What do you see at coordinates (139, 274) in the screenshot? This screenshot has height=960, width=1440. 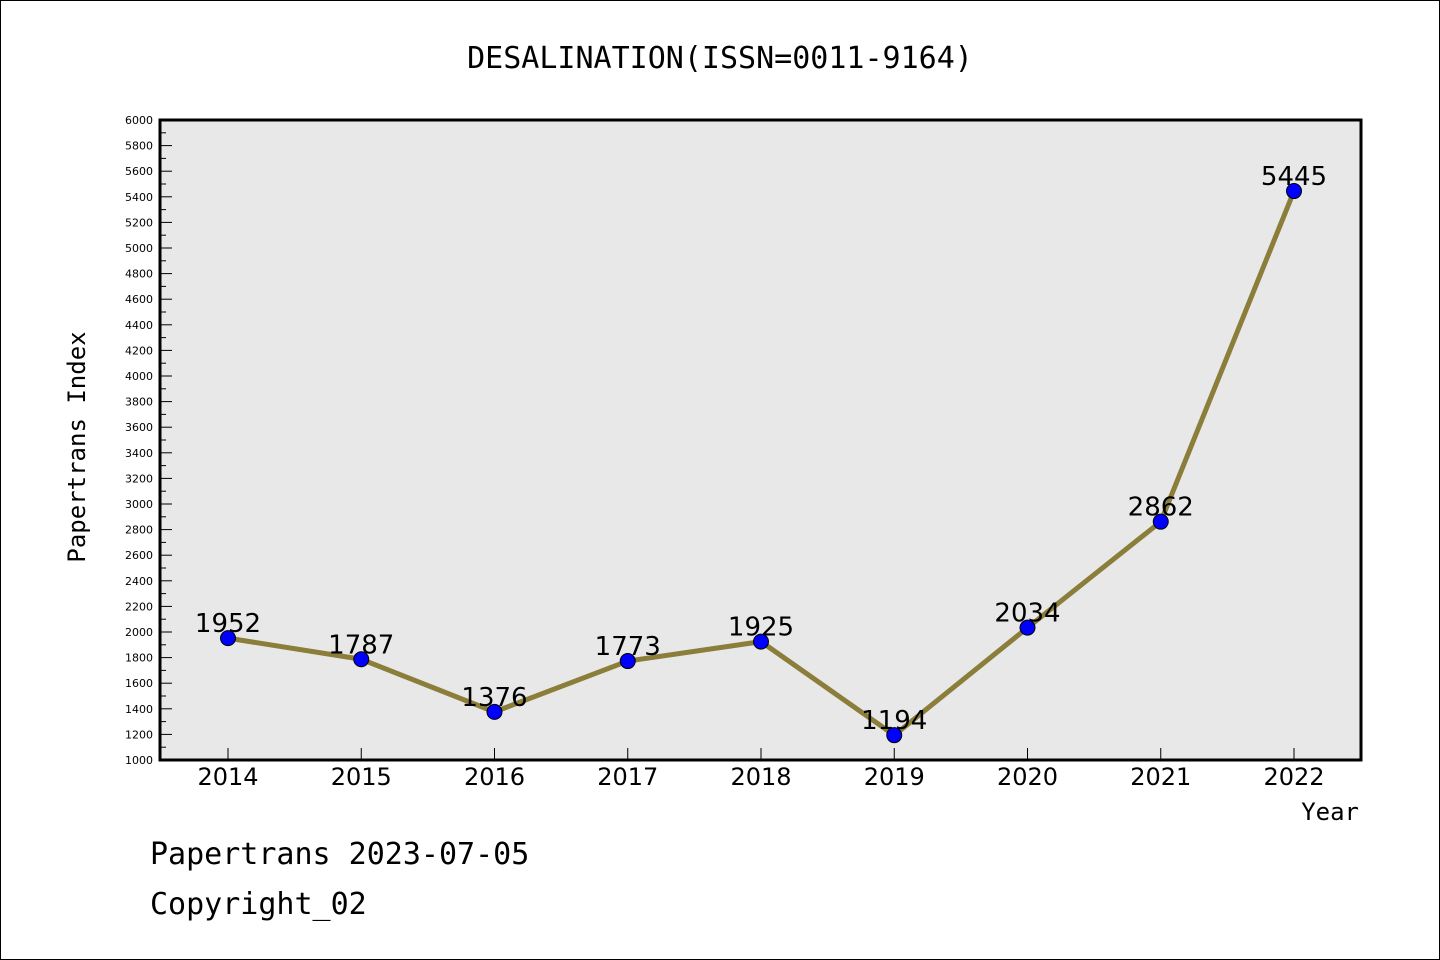 I see `y-tick-label: 4800` at bounding box center [139, 274].